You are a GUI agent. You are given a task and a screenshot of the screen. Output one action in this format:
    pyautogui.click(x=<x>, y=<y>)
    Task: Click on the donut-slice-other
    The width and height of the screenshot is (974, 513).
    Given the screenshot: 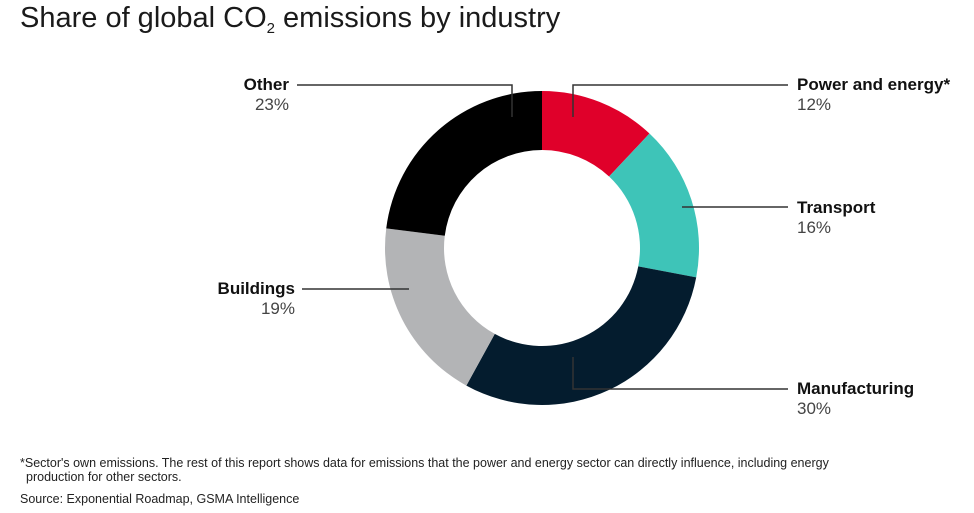 What is the action you would take?
    pyautogui.click(x=464, y=163)
    